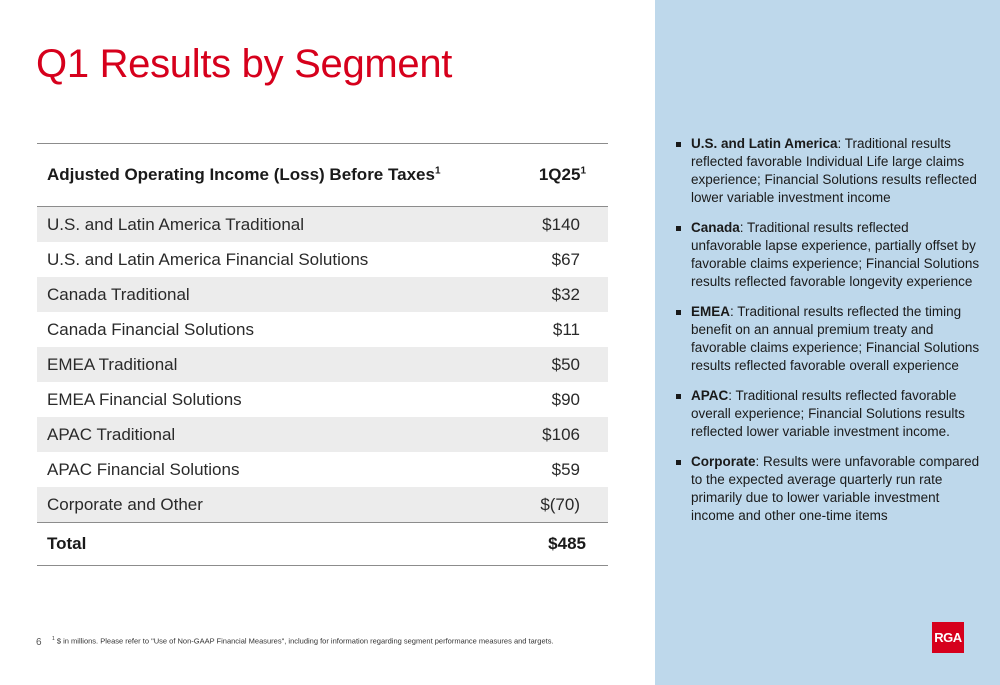 The width and height of the screenshot is (1000, 685). What do you see at coordinates (583, 171) in the screenshot?
I see `header-period-footnote-marker: 1` at bounding box center [583, 171].